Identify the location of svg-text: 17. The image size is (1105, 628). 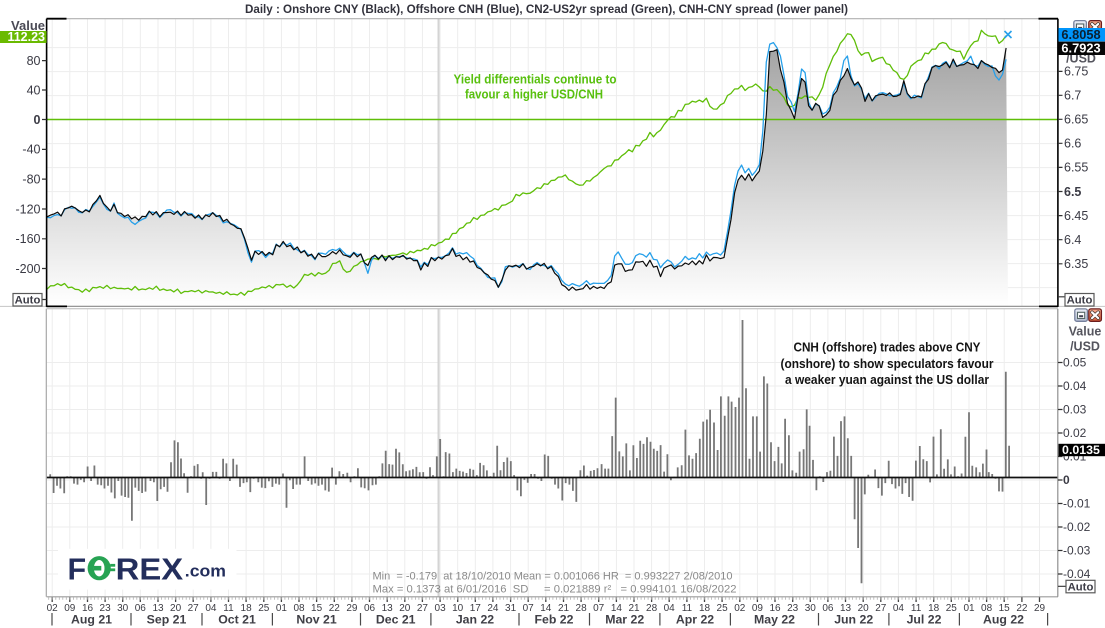
(476, 608).